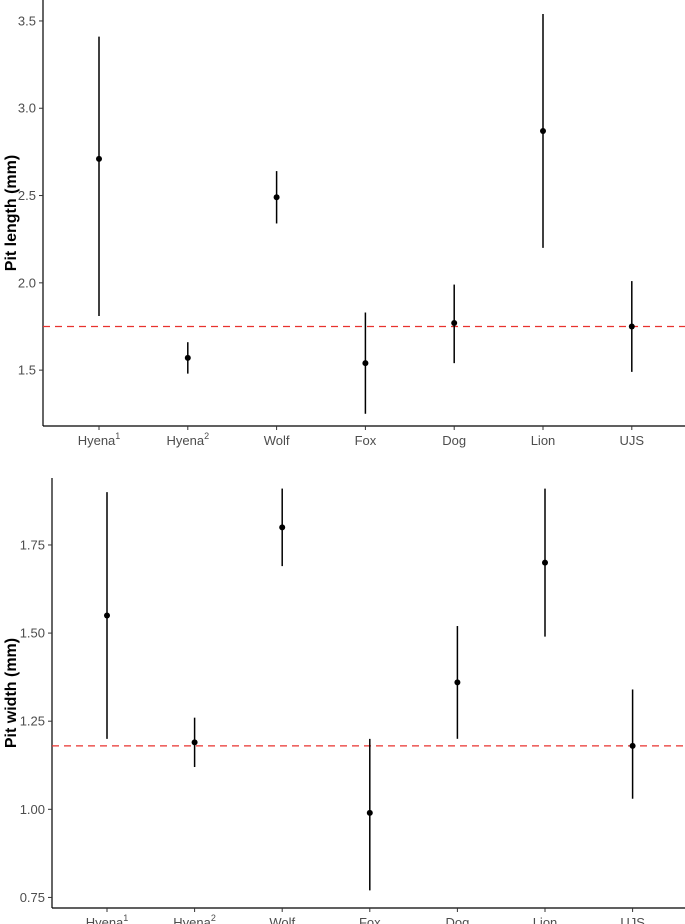 Image resolution: width=685 pixels, height=924 pixels. Describe the element at coordinates (632, 919) in the screenshot. I see `width-x-tick-label: UJS` at that location.